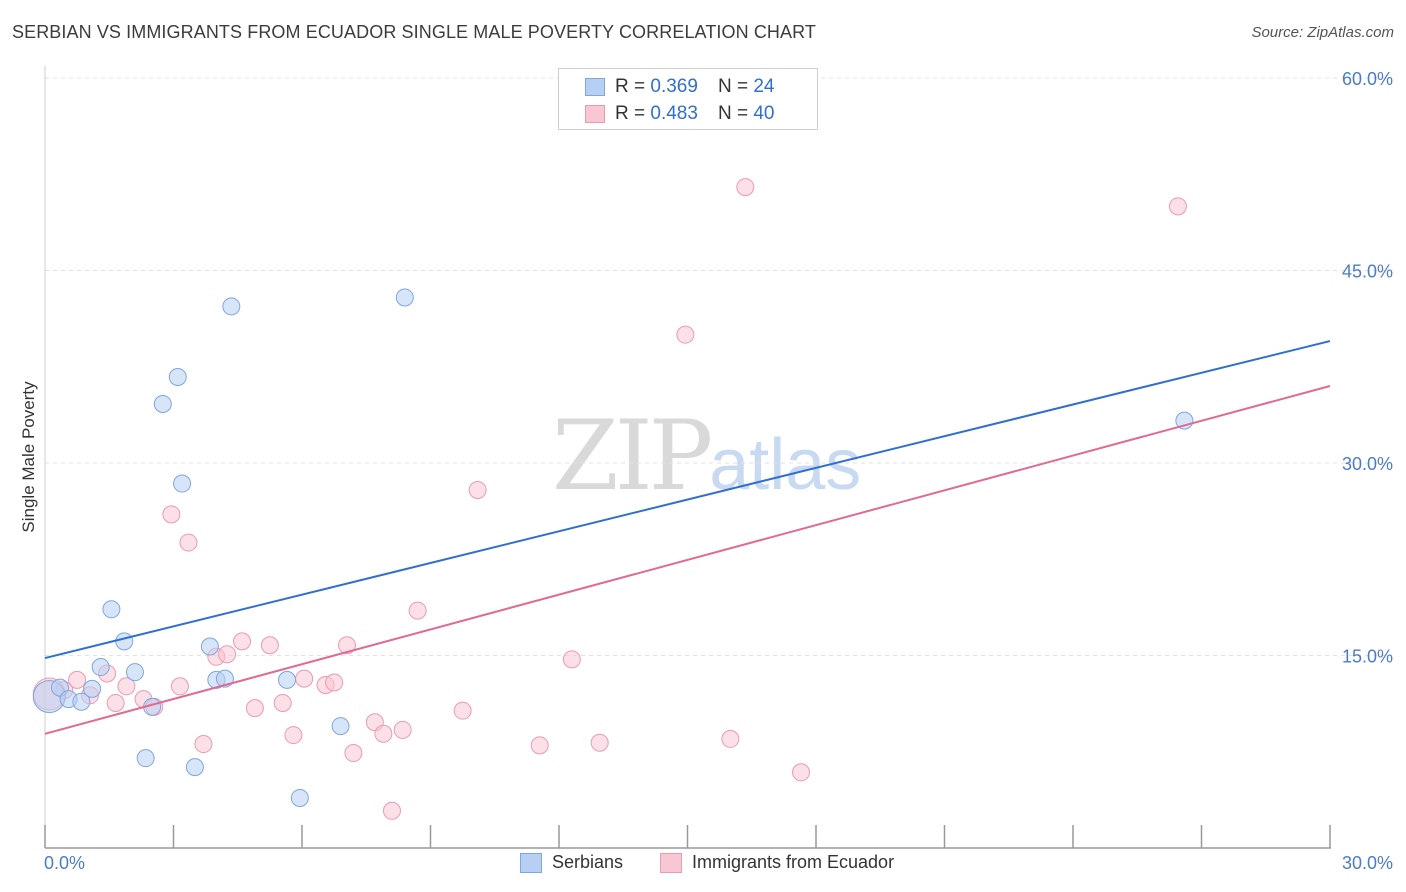  Describe the element at coordinates (1322, 32) in the screenshot. I see `source-credit: Source: ZipAtlas.com` at that location.